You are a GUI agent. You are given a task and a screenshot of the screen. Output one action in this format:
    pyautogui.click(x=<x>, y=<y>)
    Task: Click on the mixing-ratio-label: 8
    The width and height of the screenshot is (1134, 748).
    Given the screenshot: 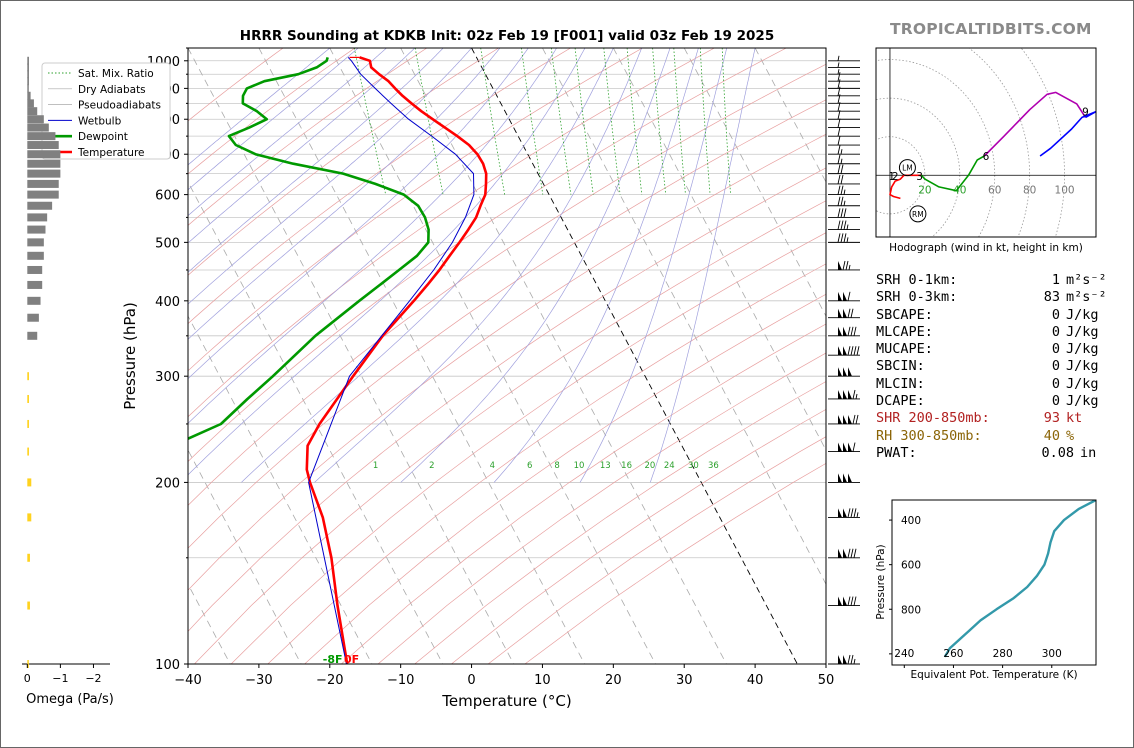 What is the action you would take?
    pyautogui.click(x=556, y=466)
    